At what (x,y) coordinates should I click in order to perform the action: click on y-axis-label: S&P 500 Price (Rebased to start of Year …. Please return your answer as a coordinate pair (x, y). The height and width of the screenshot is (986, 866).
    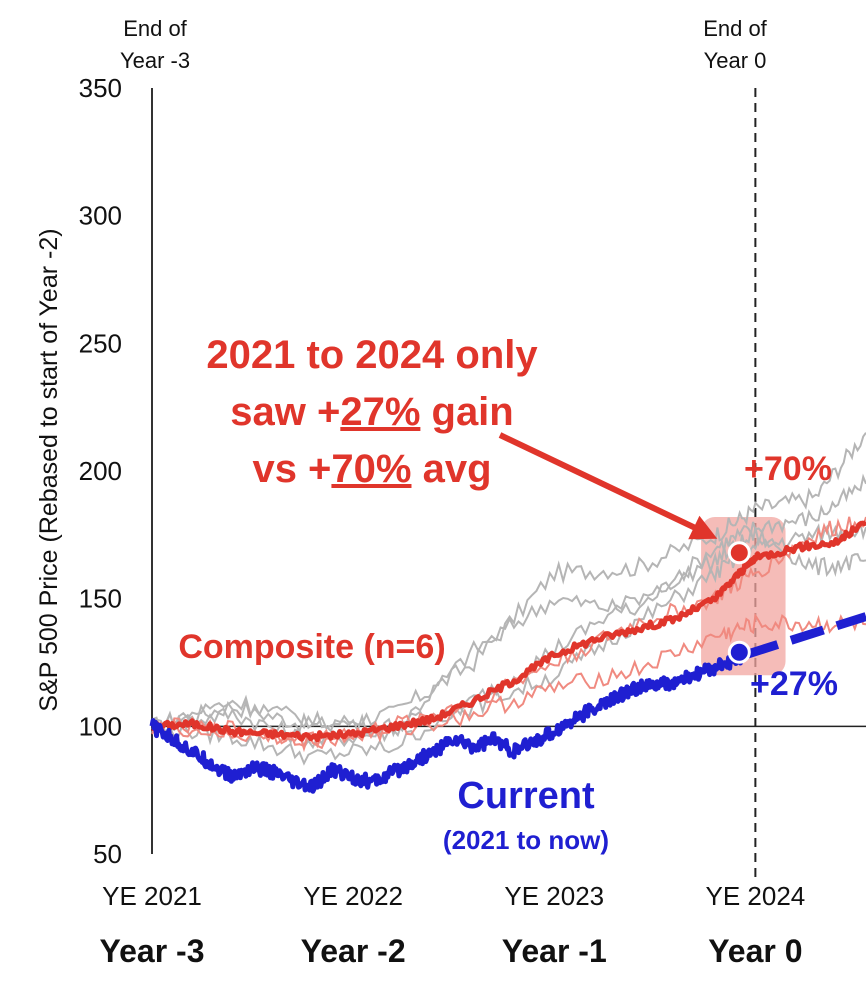
    Looking at the image, I should click on (49, 469).